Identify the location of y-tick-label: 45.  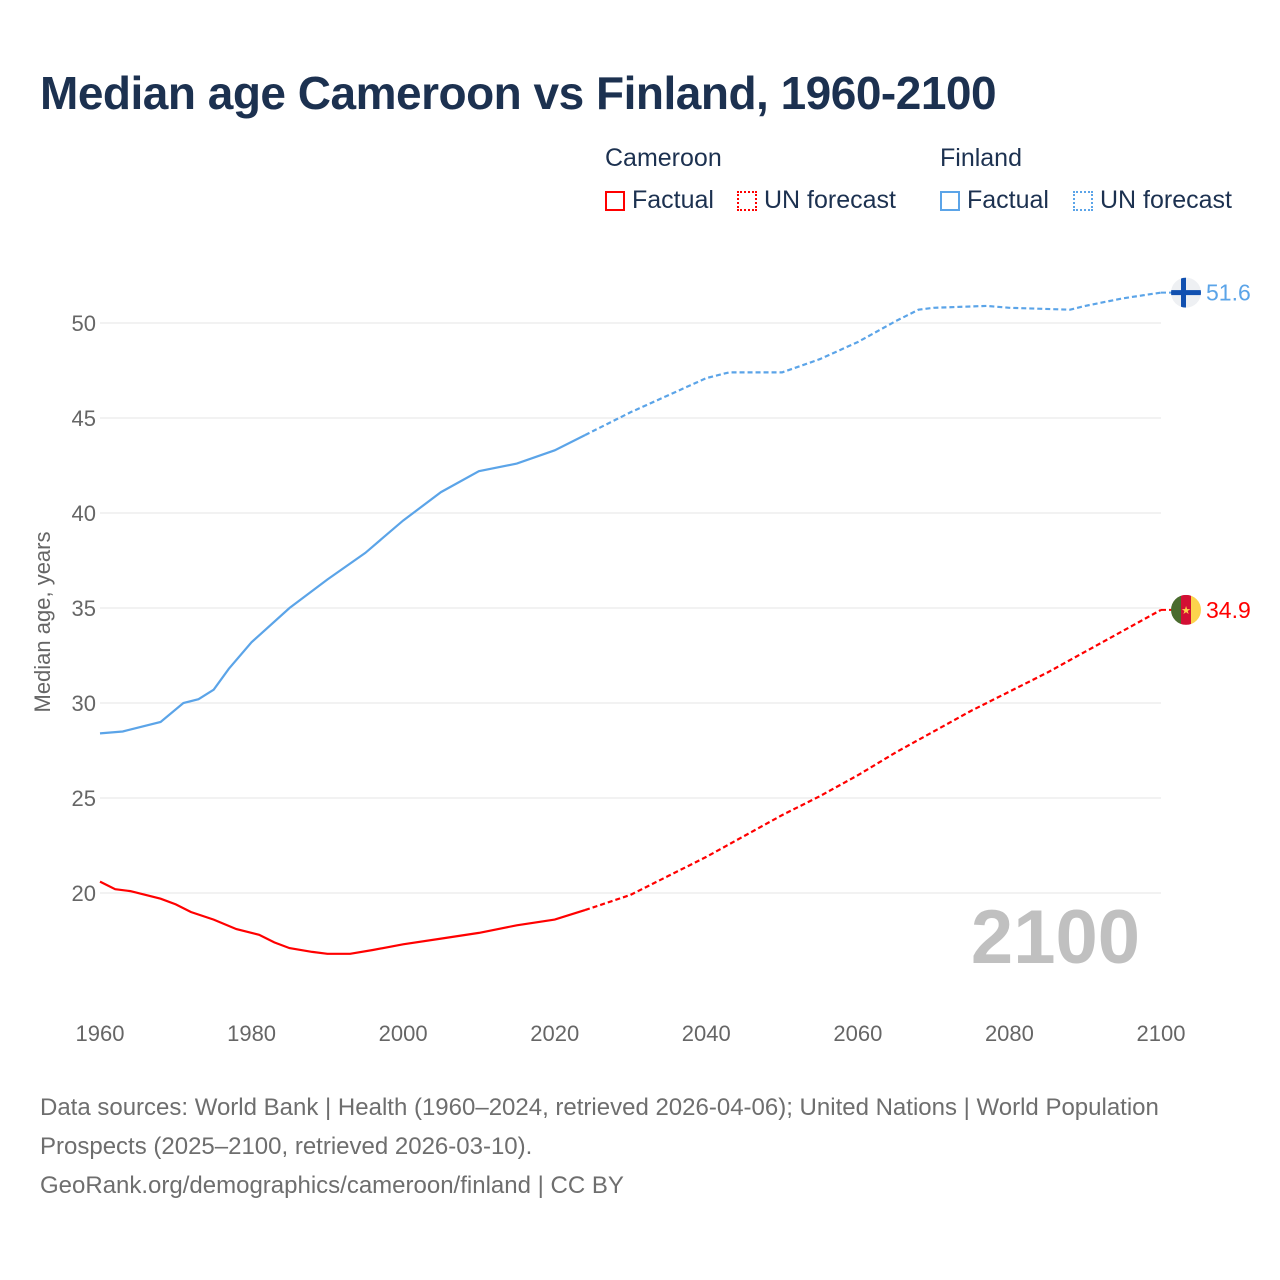
(84, 418).